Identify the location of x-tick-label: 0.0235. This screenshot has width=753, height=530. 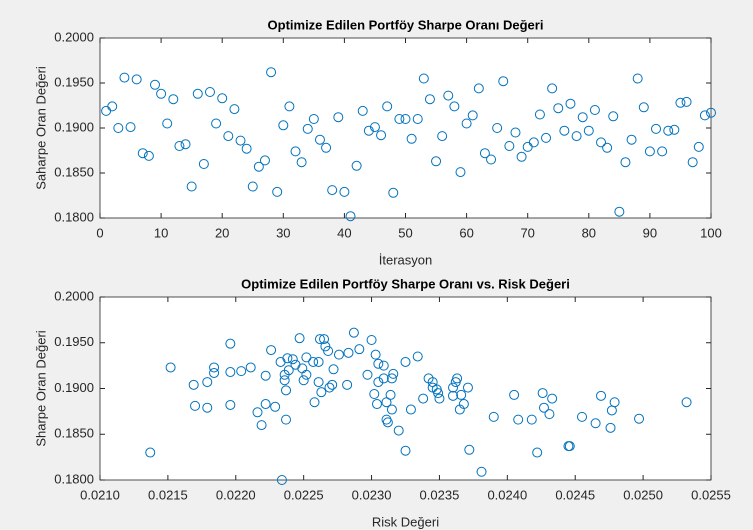
(440, 494).